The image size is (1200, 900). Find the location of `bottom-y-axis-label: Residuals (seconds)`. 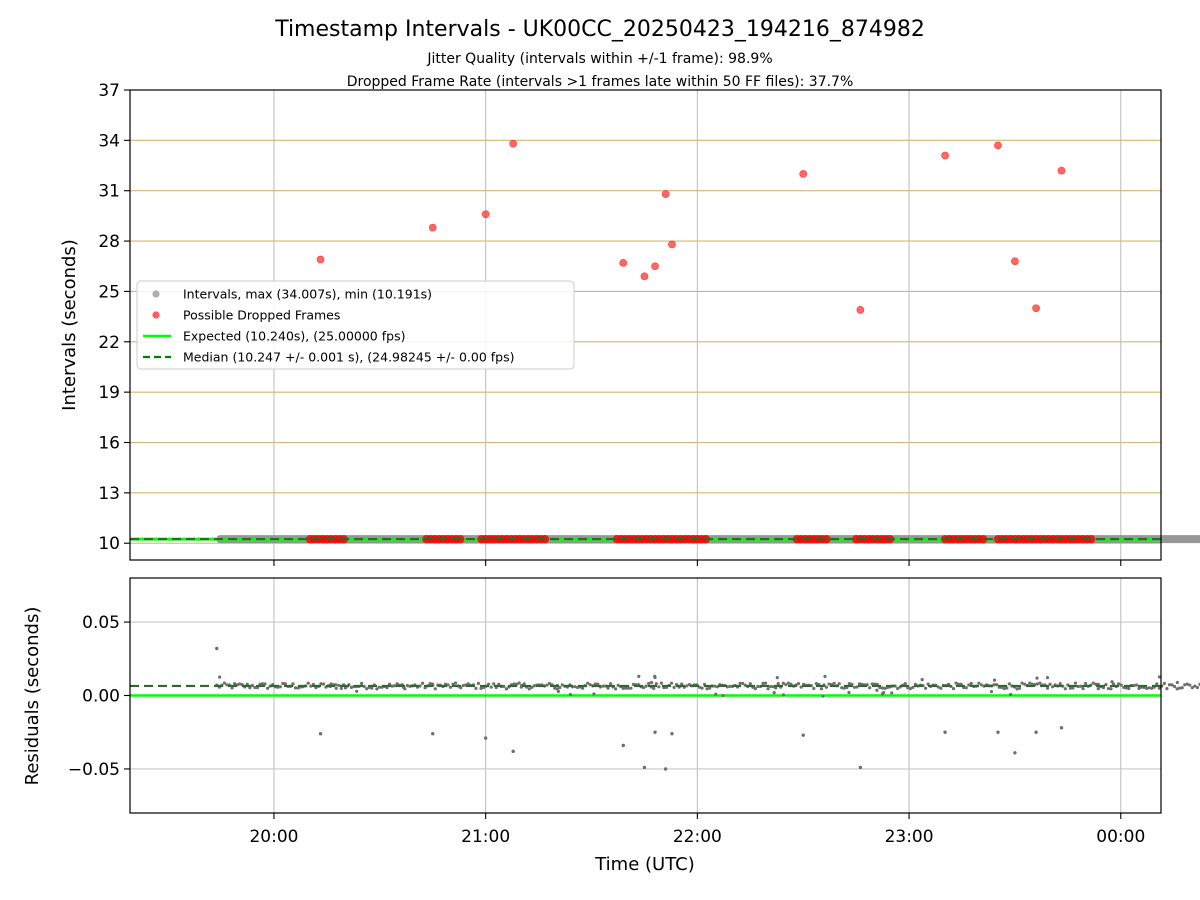

bottom-y-axis-label: Residuals (seconds) is located at coordinates (32, 696).